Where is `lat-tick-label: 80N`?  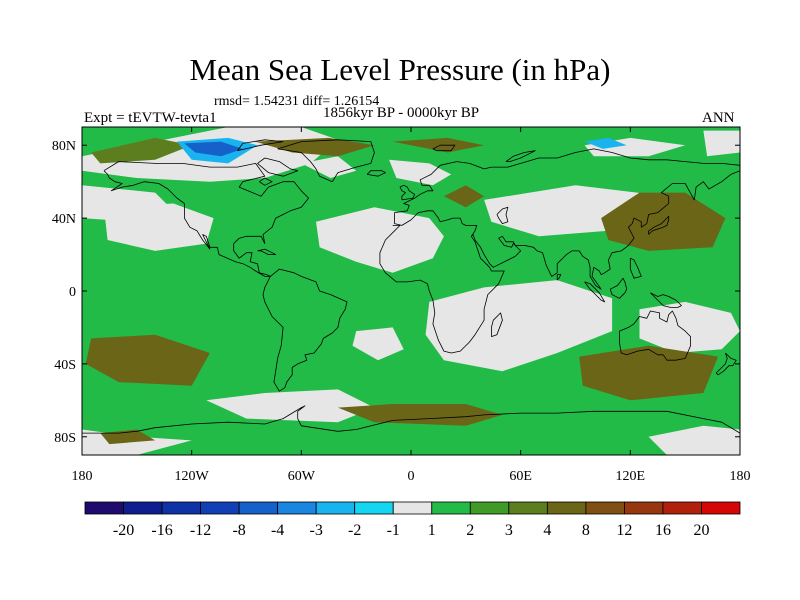 lat-tick-label: 80N is located at coordinates (64, 146).